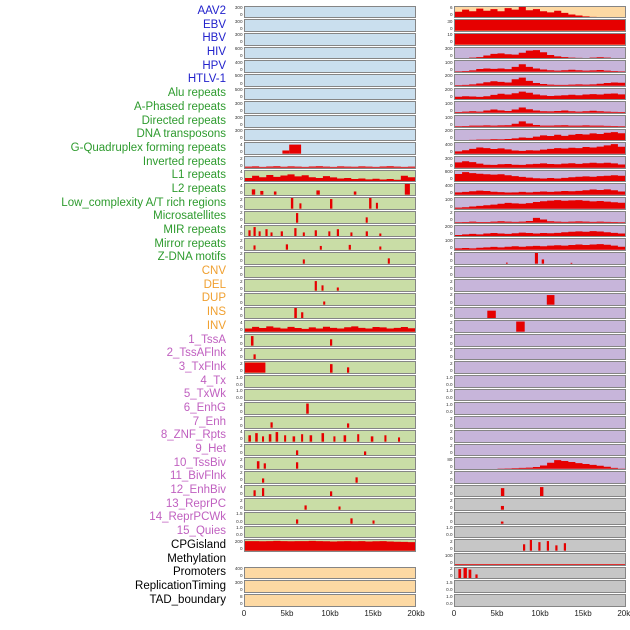 The width and height of the screenshot is (630, 630). Describe the element at coordinates (204, 407) in the screenshot. I see `track-label: 6_EnhG` at that location.